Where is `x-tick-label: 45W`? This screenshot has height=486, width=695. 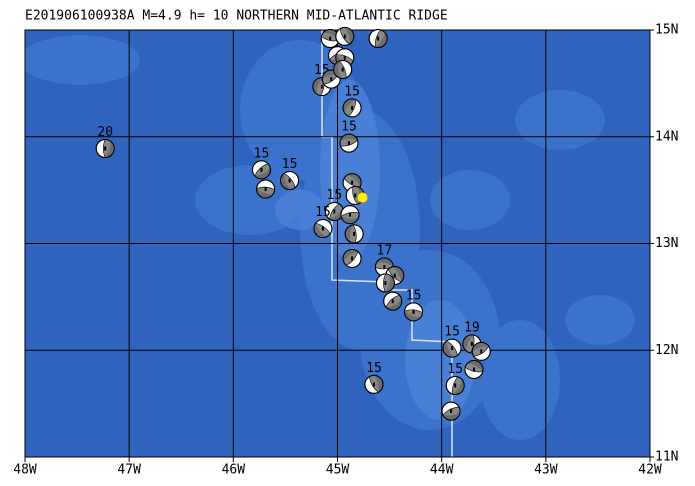
x-tick-label: 45W is located at coordinates (338, 470).